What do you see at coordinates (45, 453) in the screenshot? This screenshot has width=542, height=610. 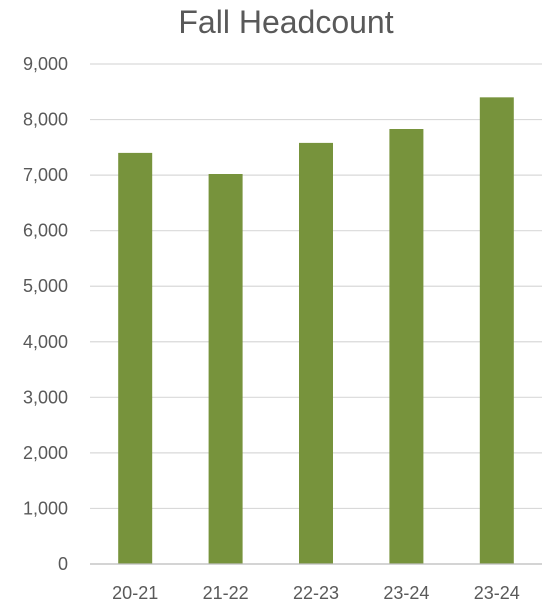 I see `y-tick-label: 2,000` at bounding box center [45, 453].